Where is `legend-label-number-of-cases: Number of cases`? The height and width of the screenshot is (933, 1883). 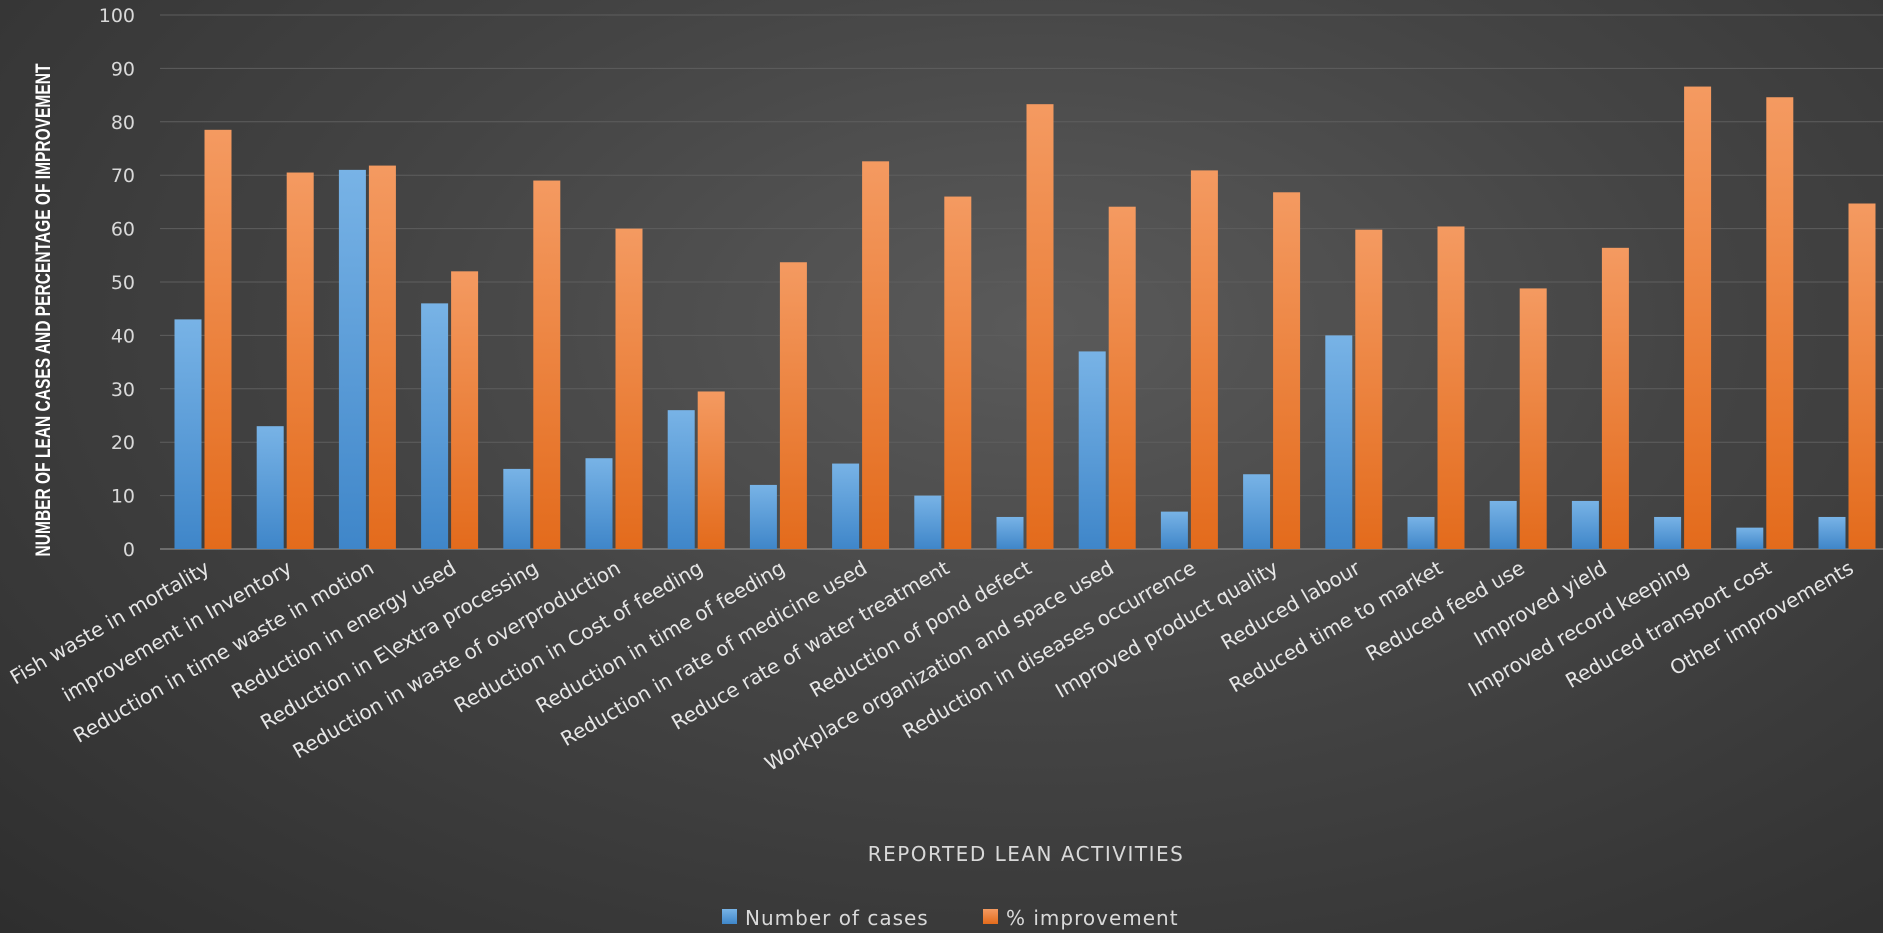 legend-label-number-of-cases: Number of cases is located at coordinates (837, 918).